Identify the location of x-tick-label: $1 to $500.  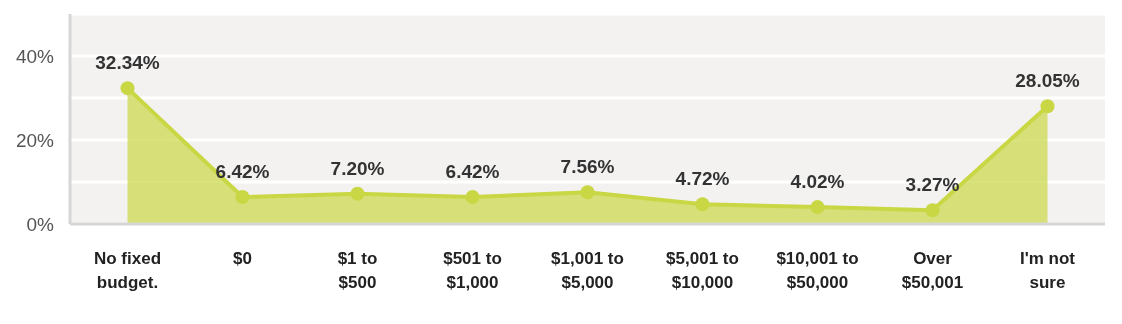
(357, 270).